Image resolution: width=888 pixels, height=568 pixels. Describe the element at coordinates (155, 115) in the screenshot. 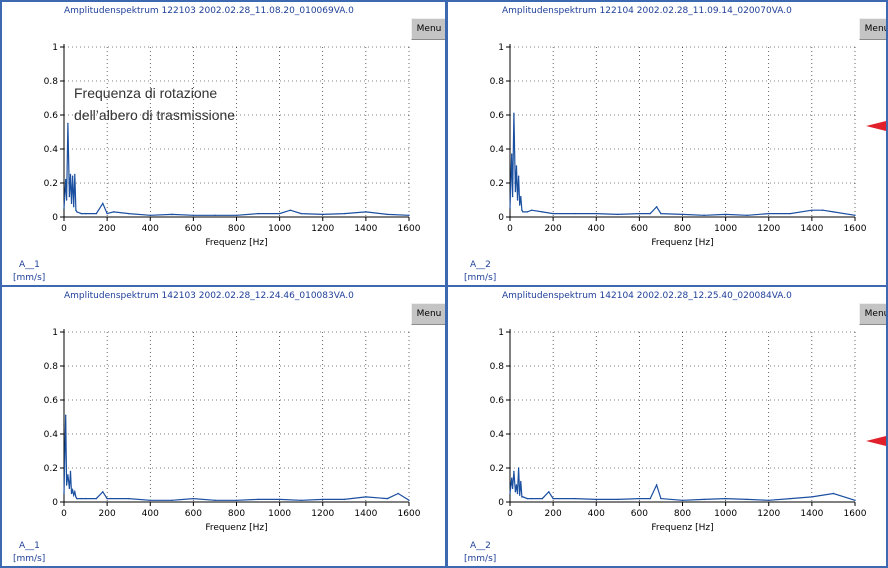

I see `annotation-line-2: dell’albero di trasmissione` at that location.